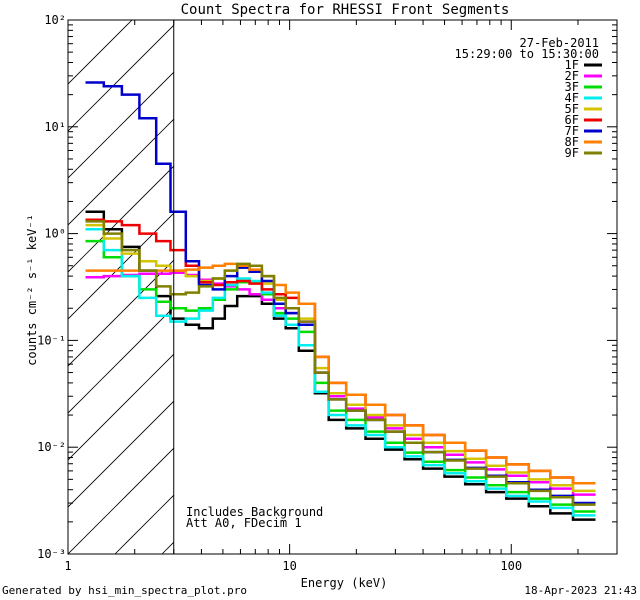  What do you see at coordinates (344, 583) in the screenshot?
I see `x-axis-label: Energy (keV)` at bounding box center [344, 583].